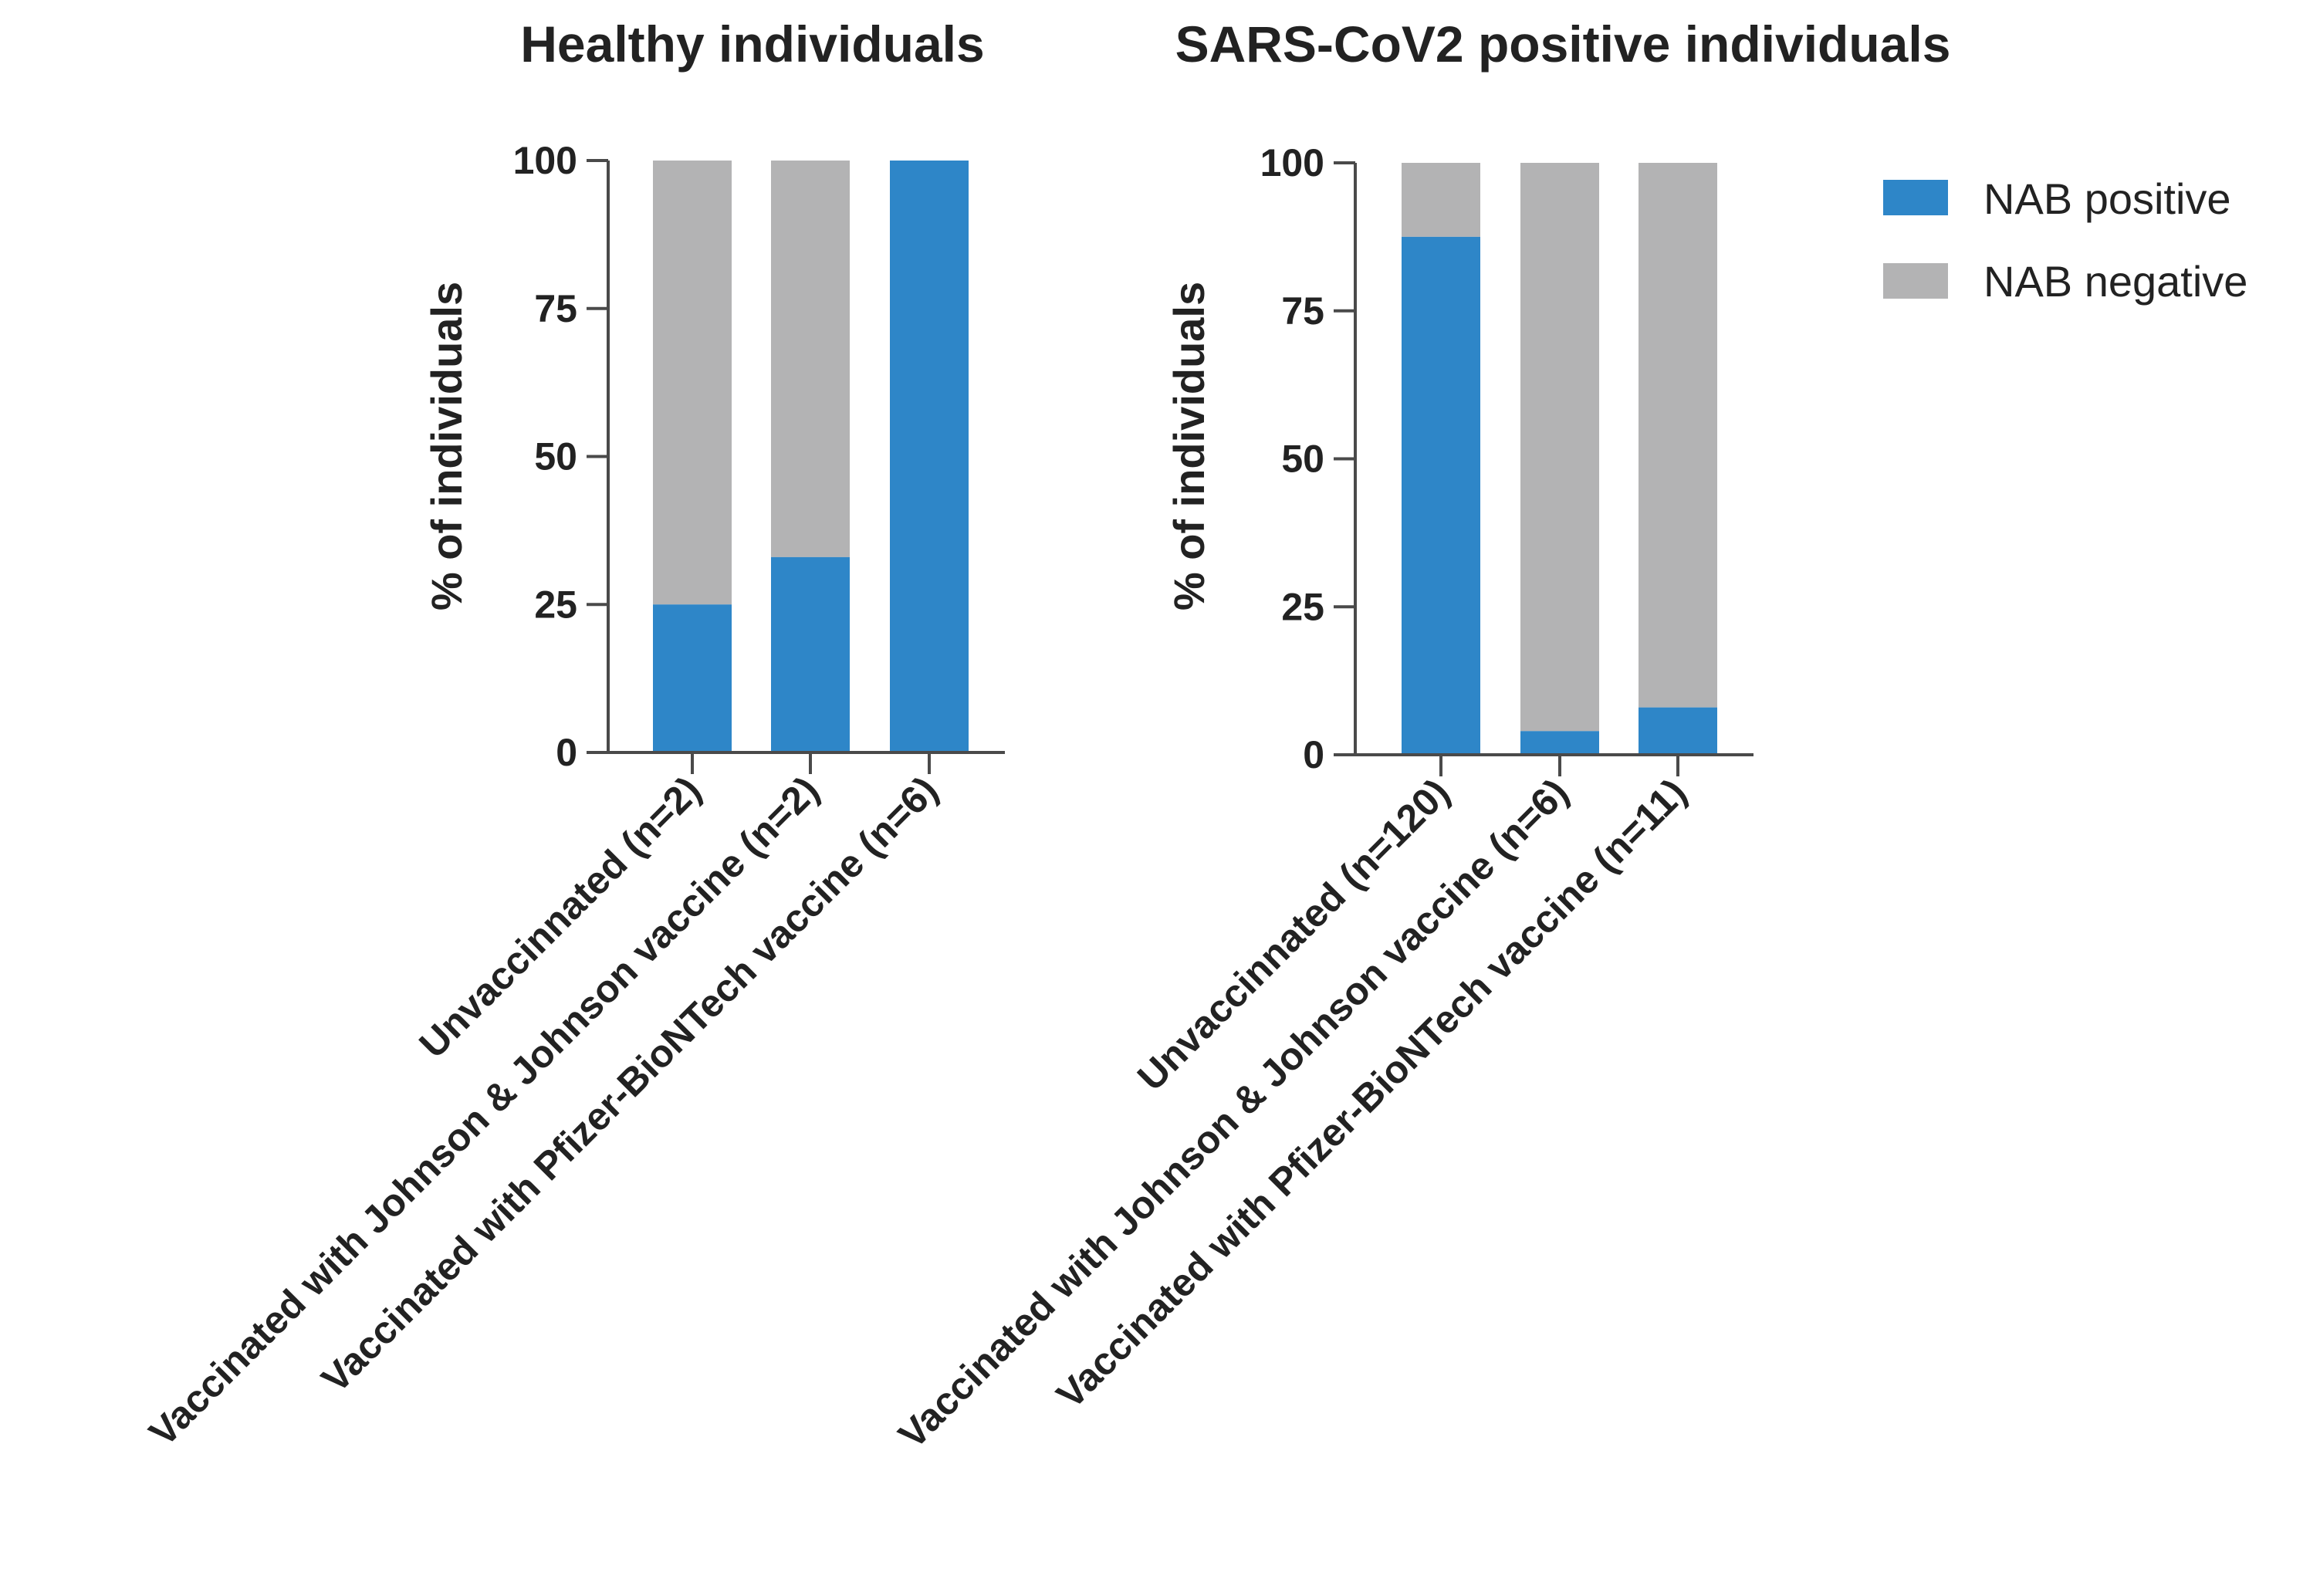  What do you see at coordinates (752, 44) in the screenshot?
I see `chart-title-healthy: Healthy individuals` at bounding box center [752, 44].